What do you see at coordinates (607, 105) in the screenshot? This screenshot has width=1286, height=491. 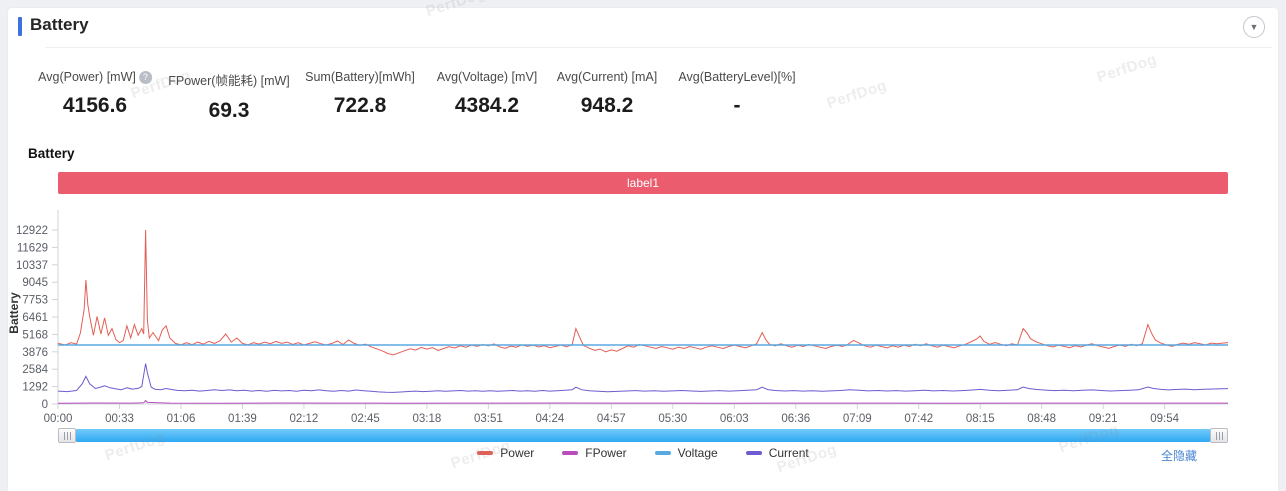 I see `stat-value: 948.2` at bounding box center [607, 105].